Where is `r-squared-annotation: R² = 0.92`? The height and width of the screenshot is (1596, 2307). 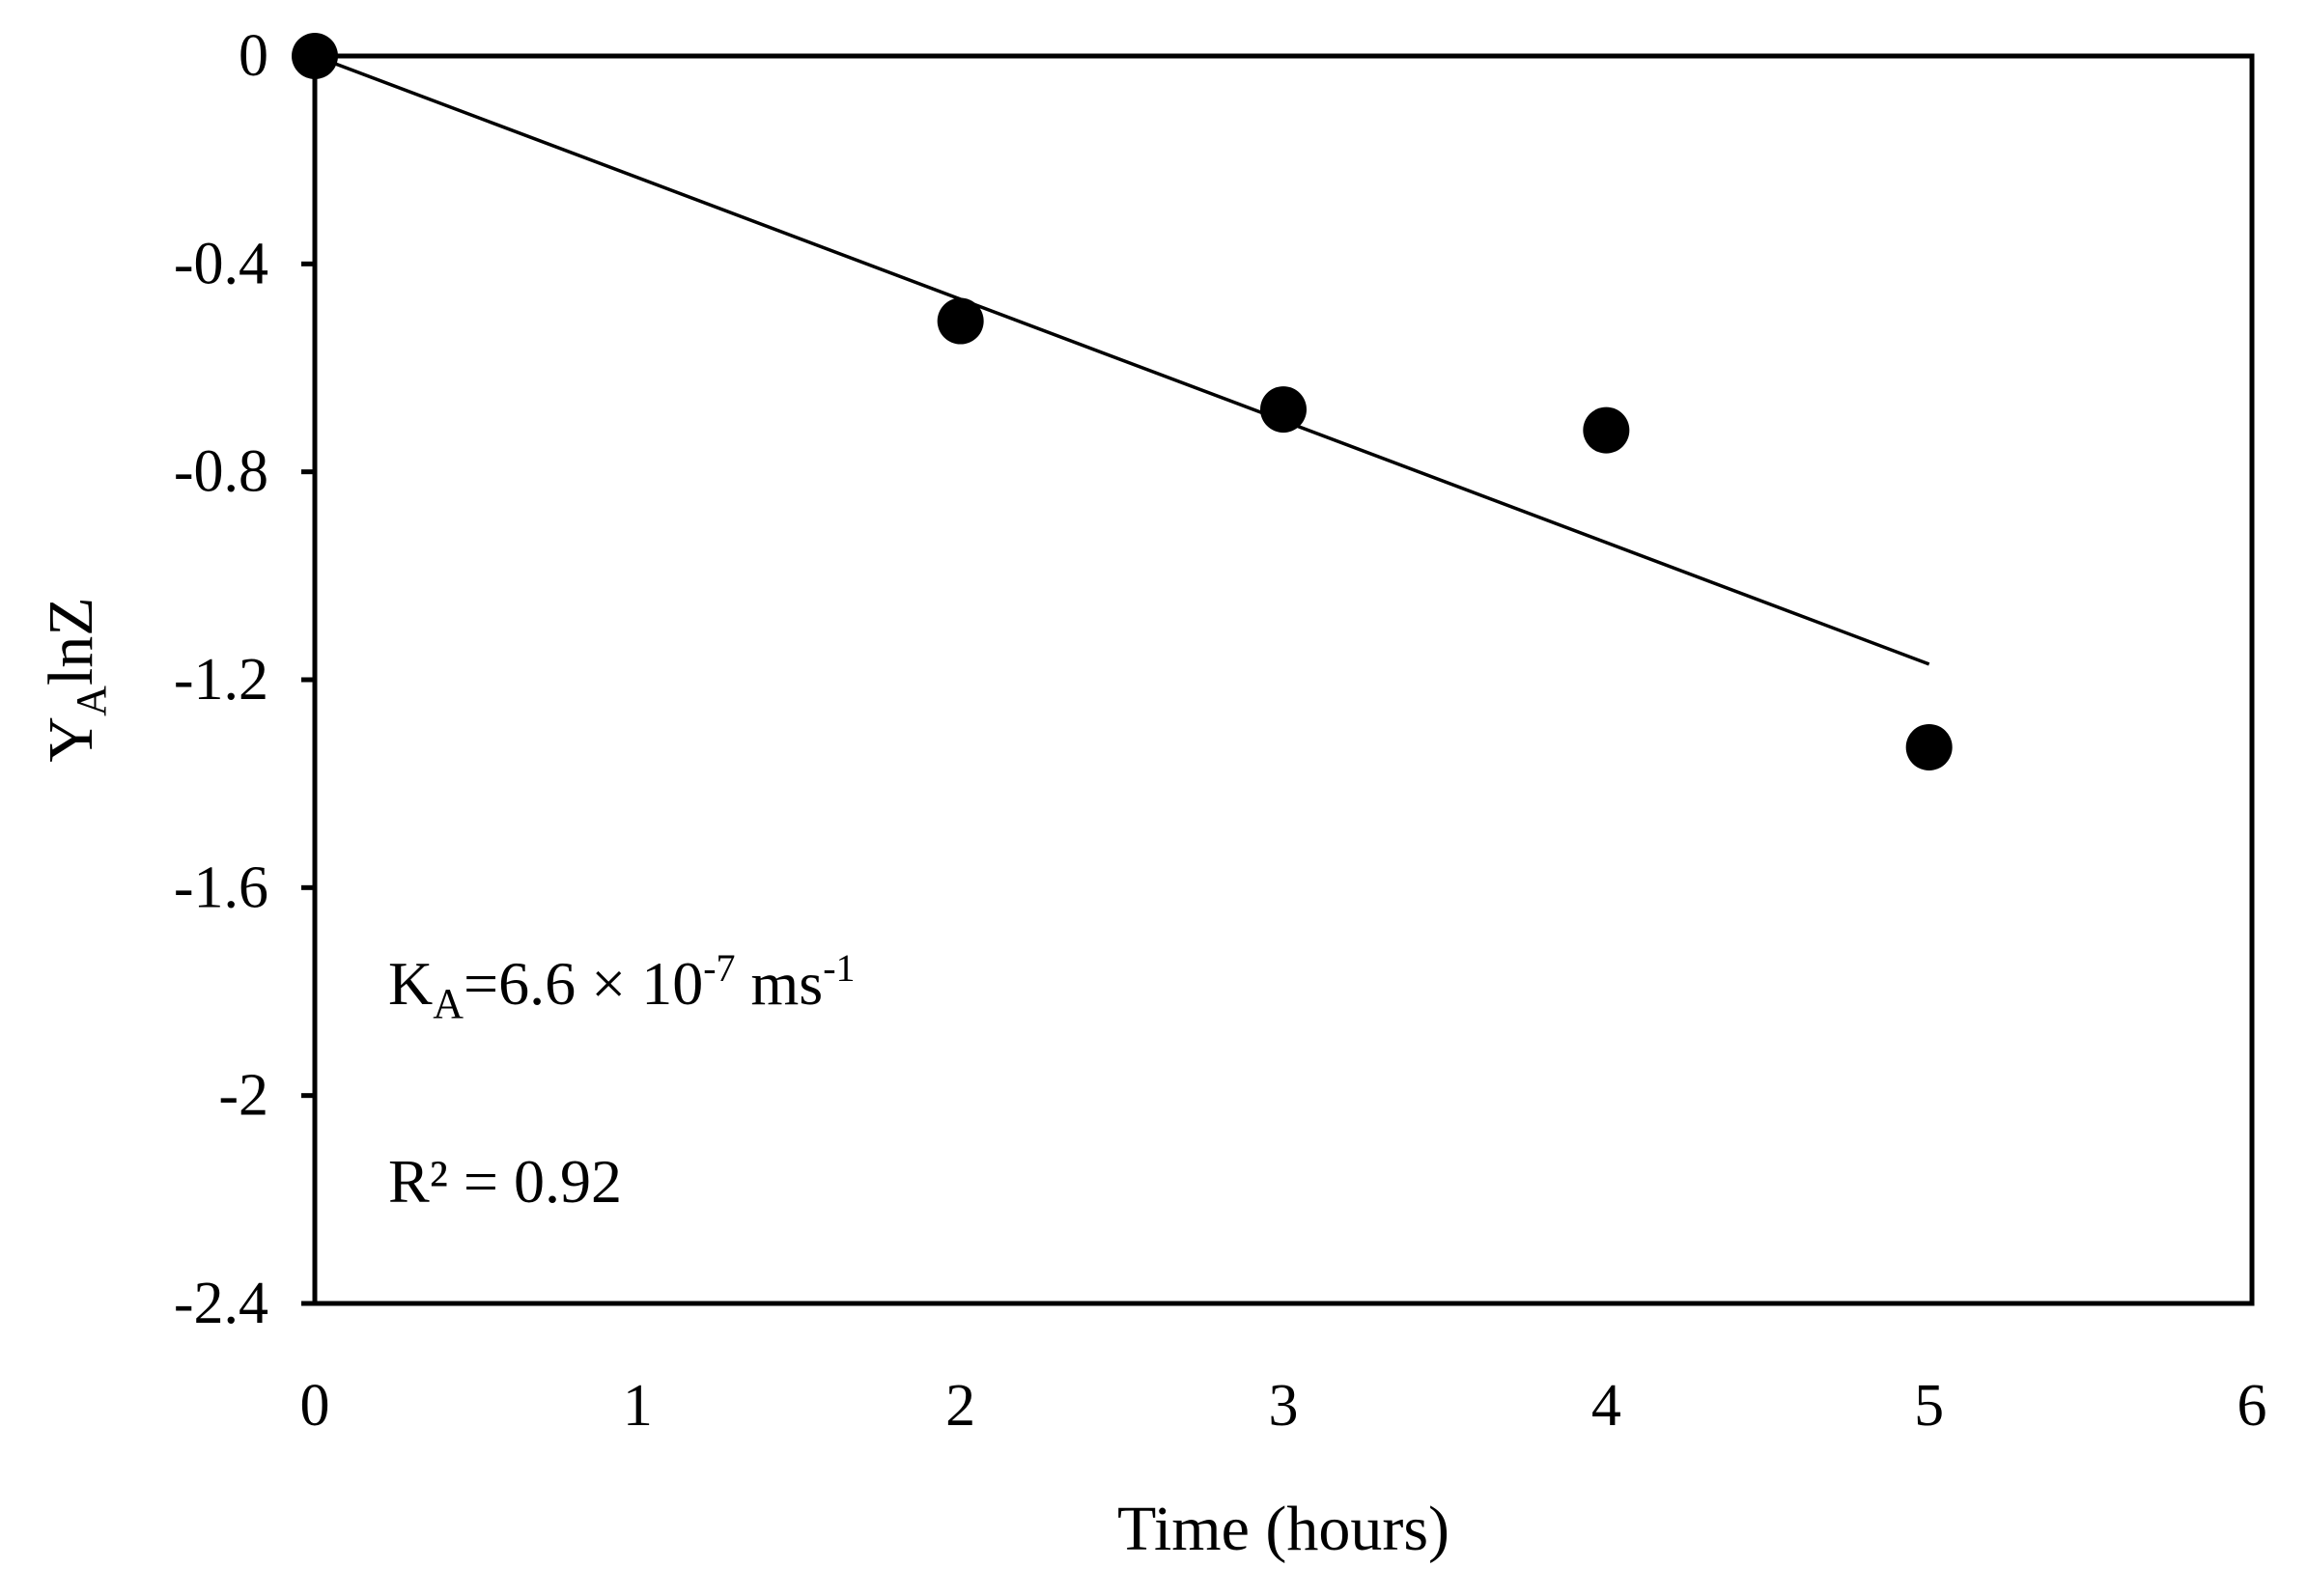 r-squared-annotation: R² = 0.92 is located at coordinates (505, 1182).